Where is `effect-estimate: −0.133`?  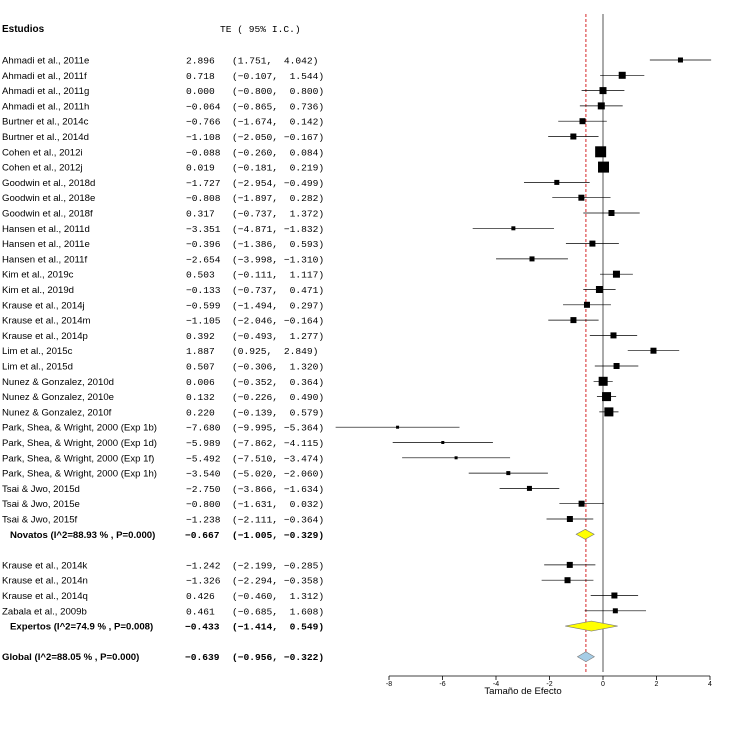 effect-estimate: −0.133 is located at coordinates (203, 290).